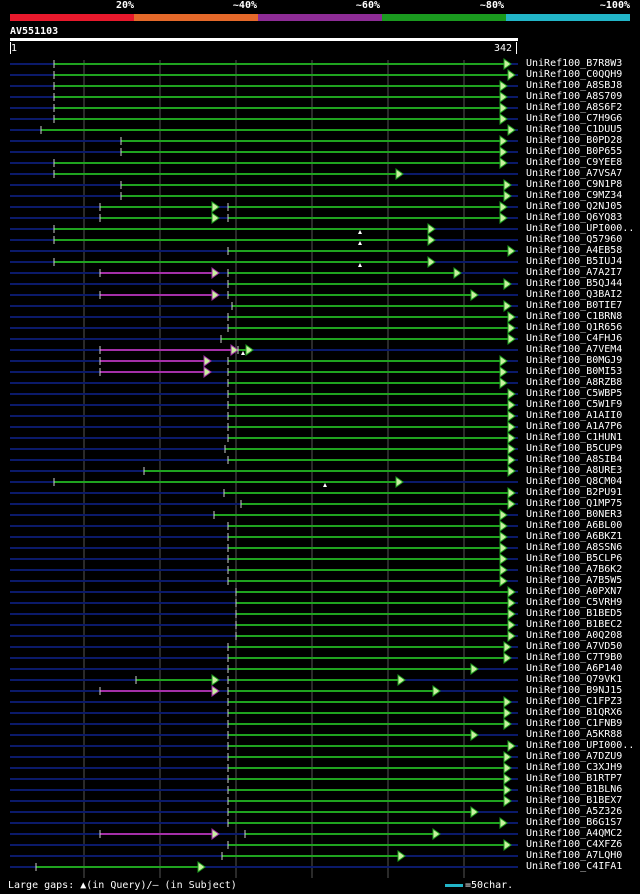 The image size is (640, 894). What do you see at coordinates (574, 360) in the screenshot?
I see `hit-label: UniRef100_B0MGJ9` at bounding box center [574, 360].